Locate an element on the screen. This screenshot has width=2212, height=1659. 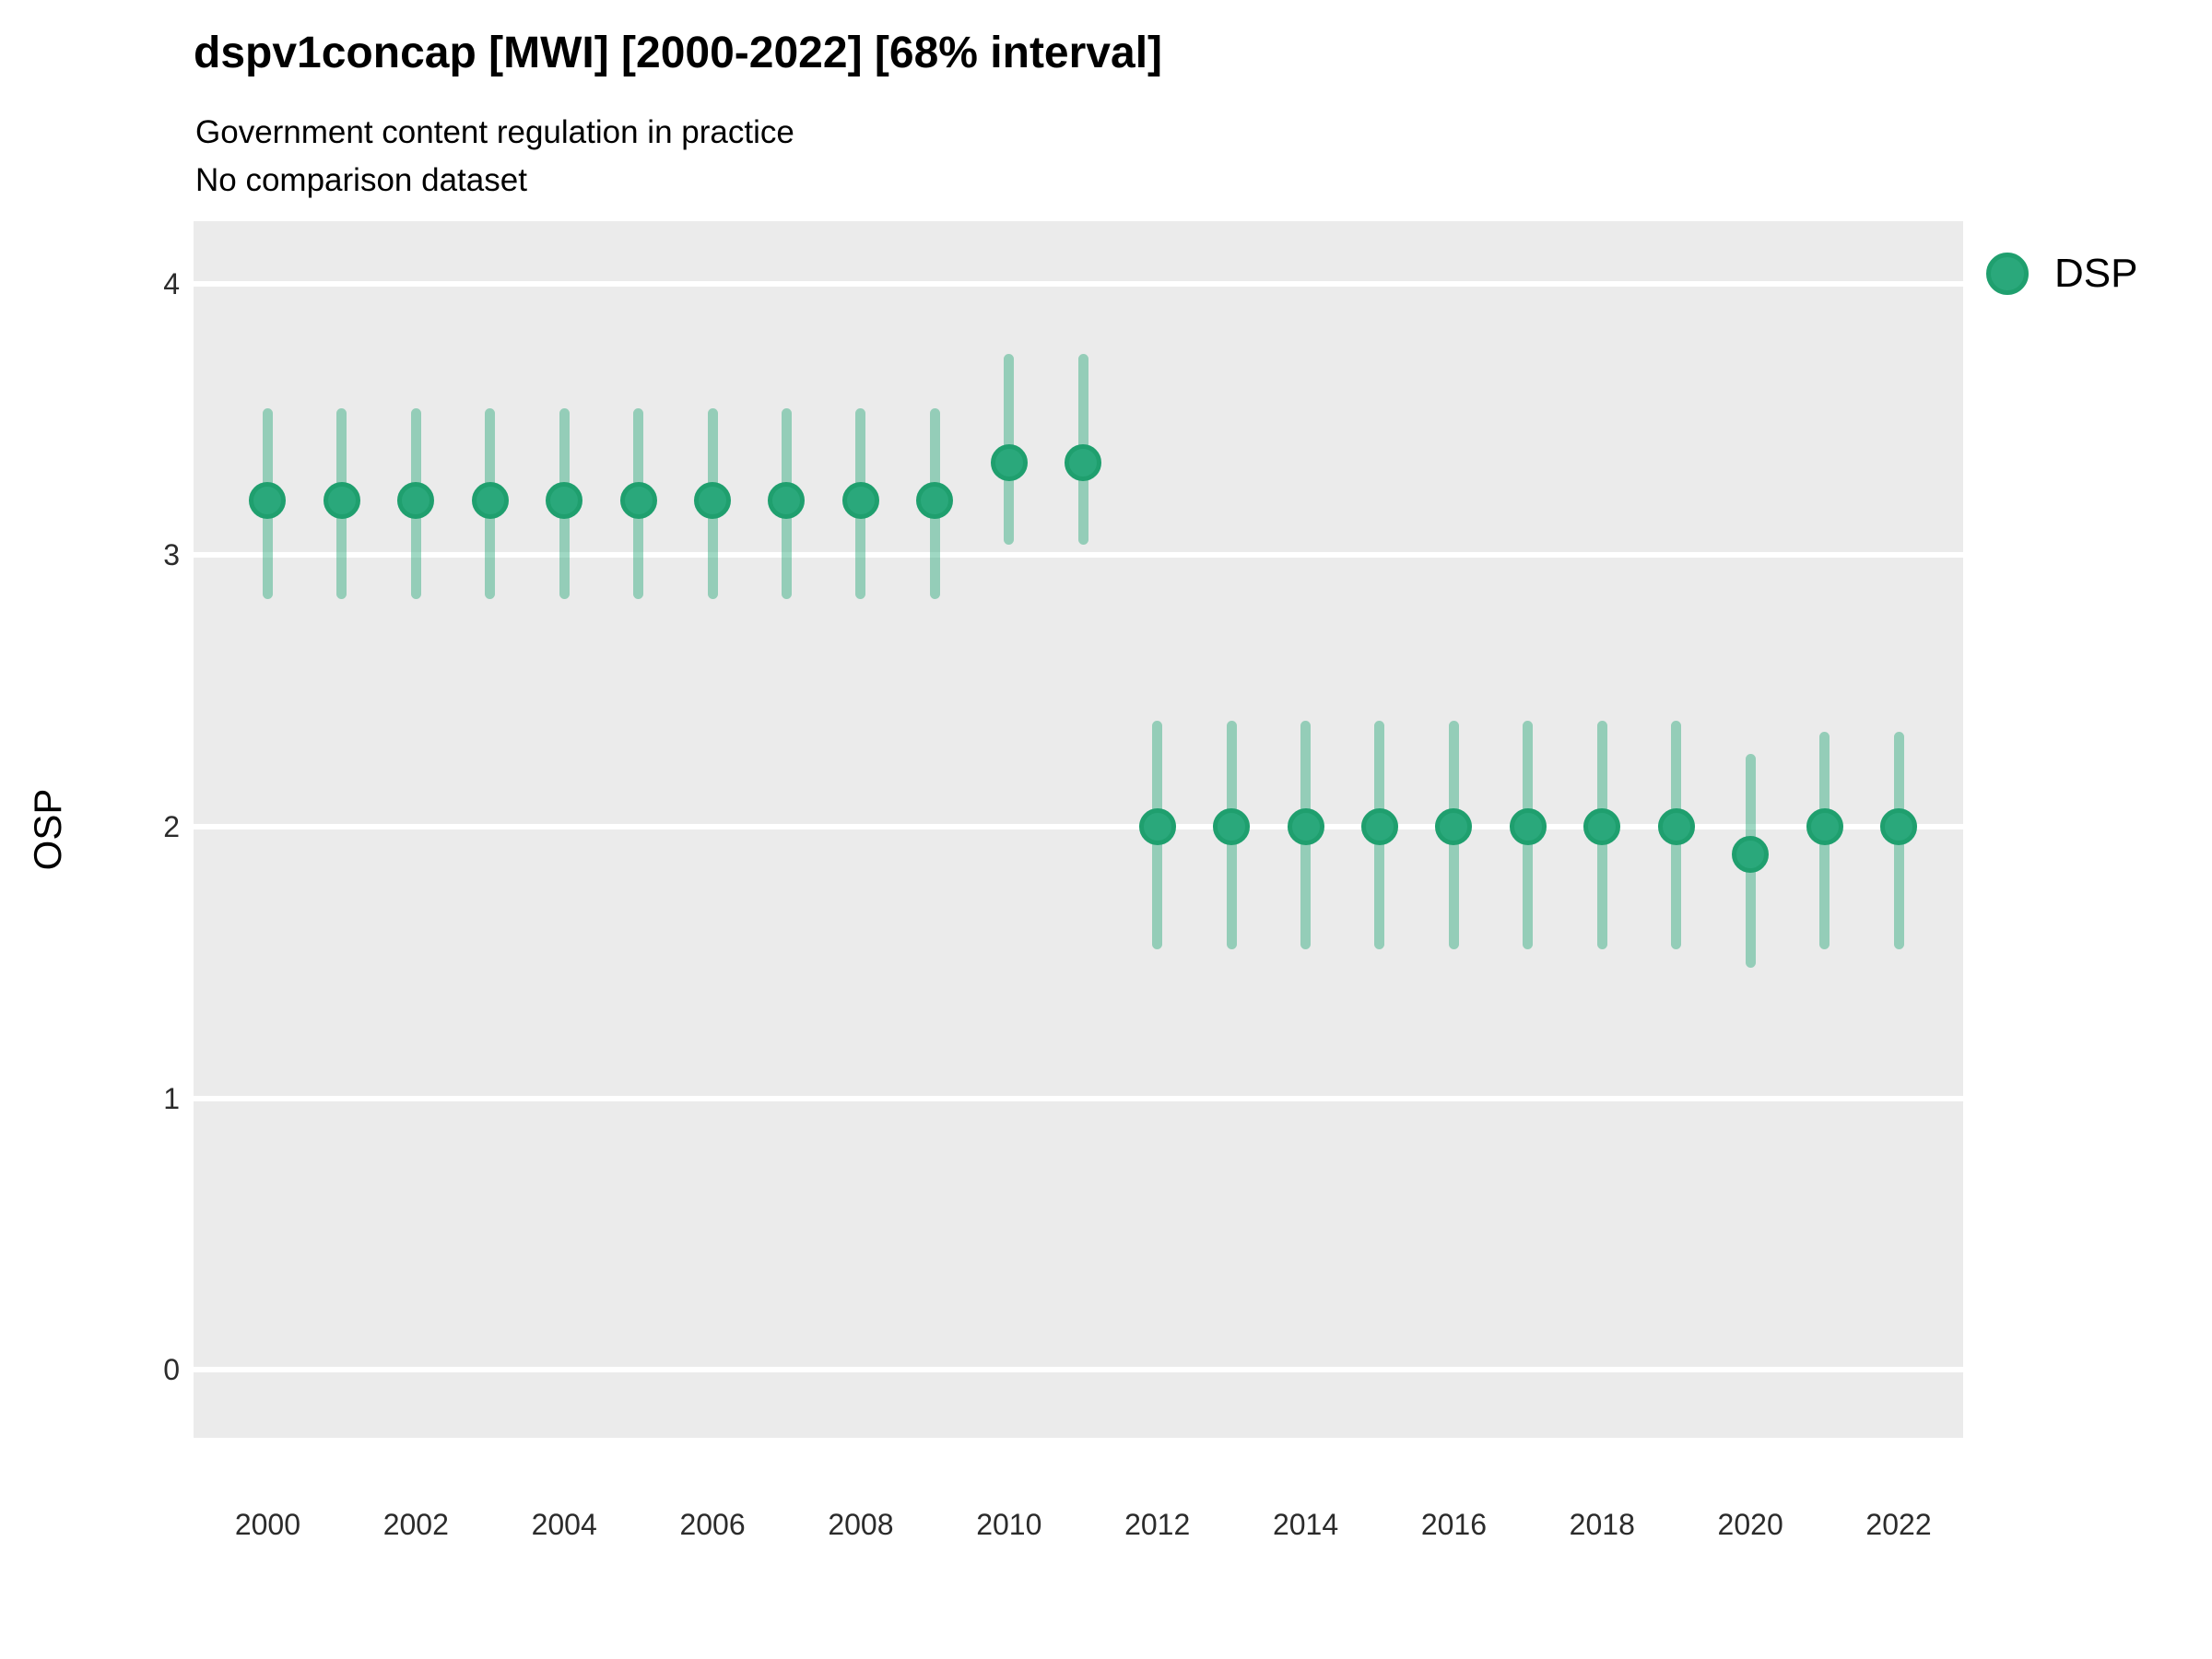
x-tick-label-2002: 2002 is located at coordinates (415, 1524).